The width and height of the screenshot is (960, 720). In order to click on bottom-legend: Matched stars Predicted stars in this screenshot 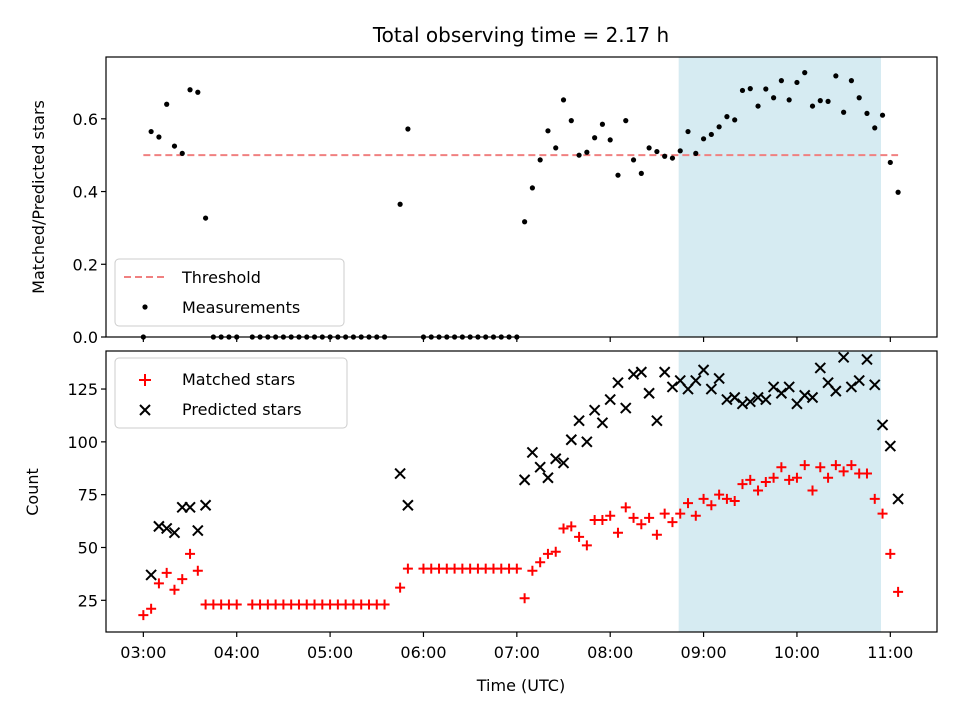, I will do `click(231, 393)`.